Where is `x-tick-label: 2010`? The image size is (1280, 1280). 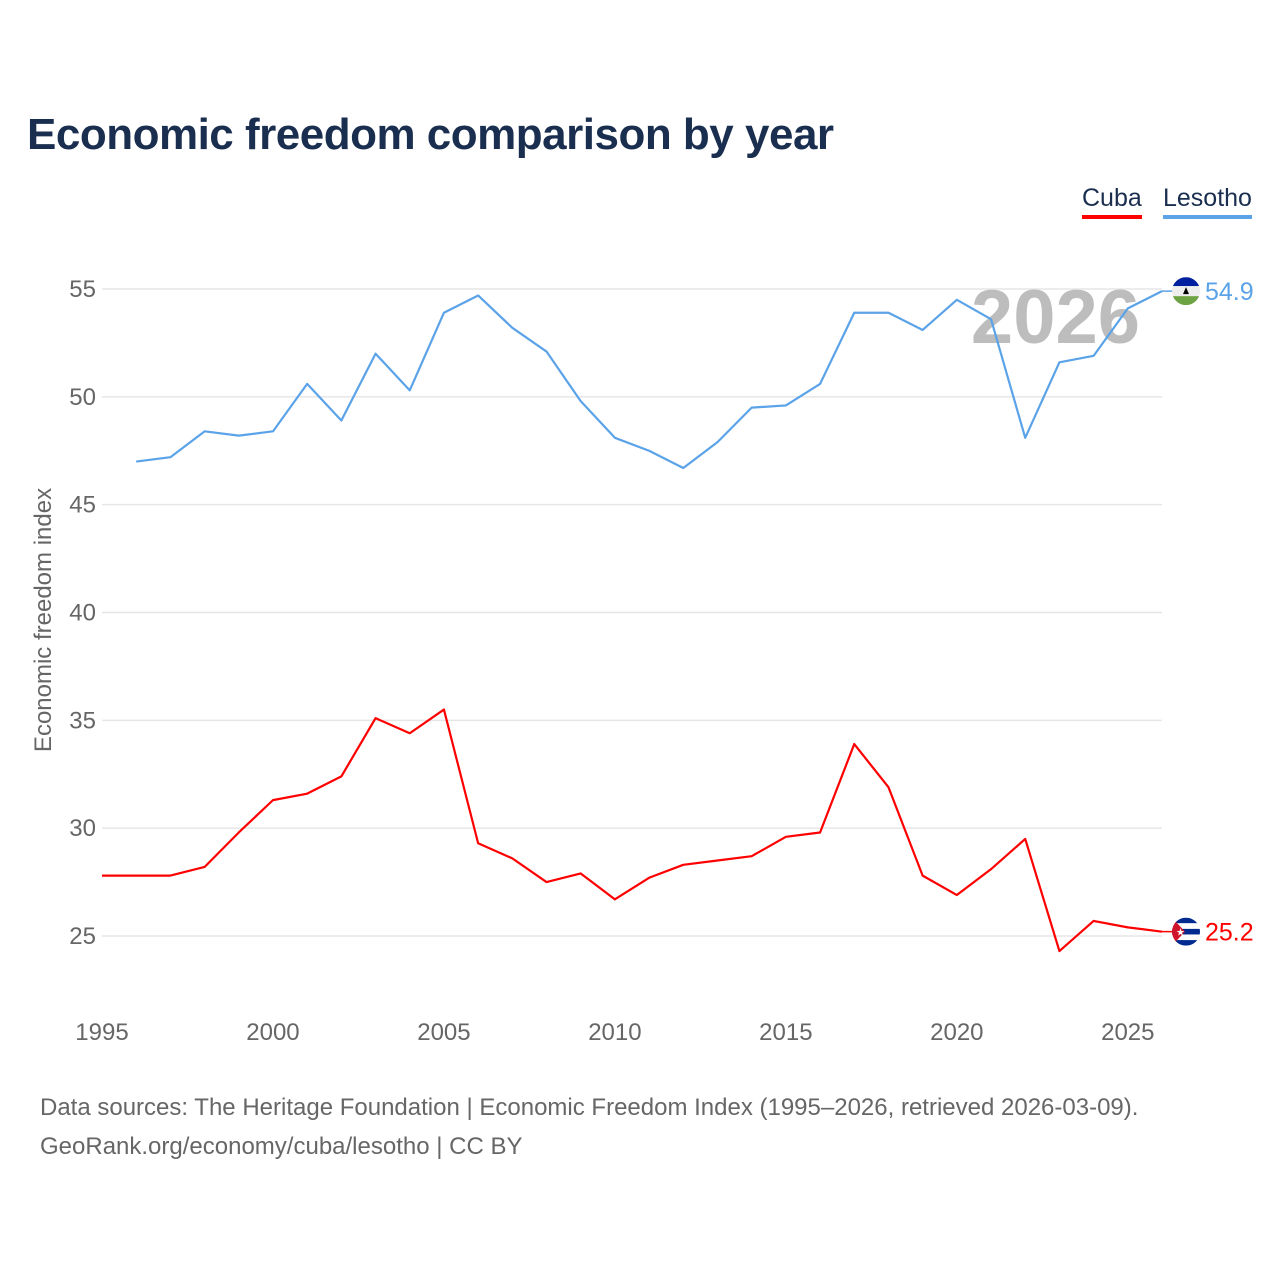
x-tick-label: 2010 is located at coordinates (614, 1032).